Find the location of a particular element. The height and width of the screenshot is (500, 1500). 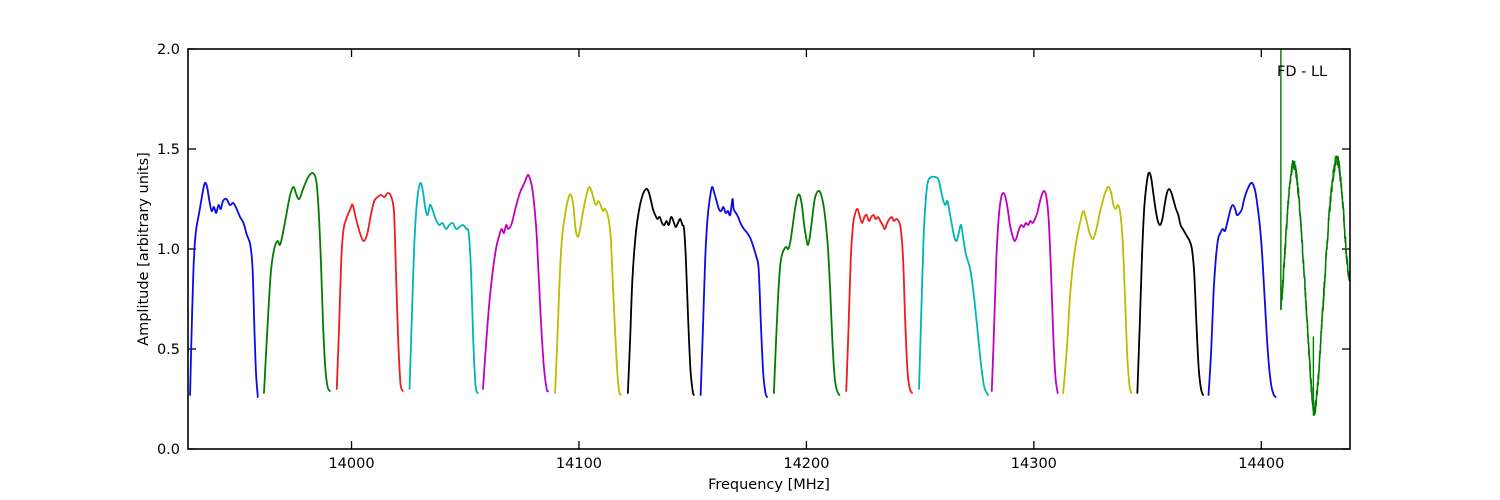

baseline-label: FD - LL is located at coordinates (1302, 72).